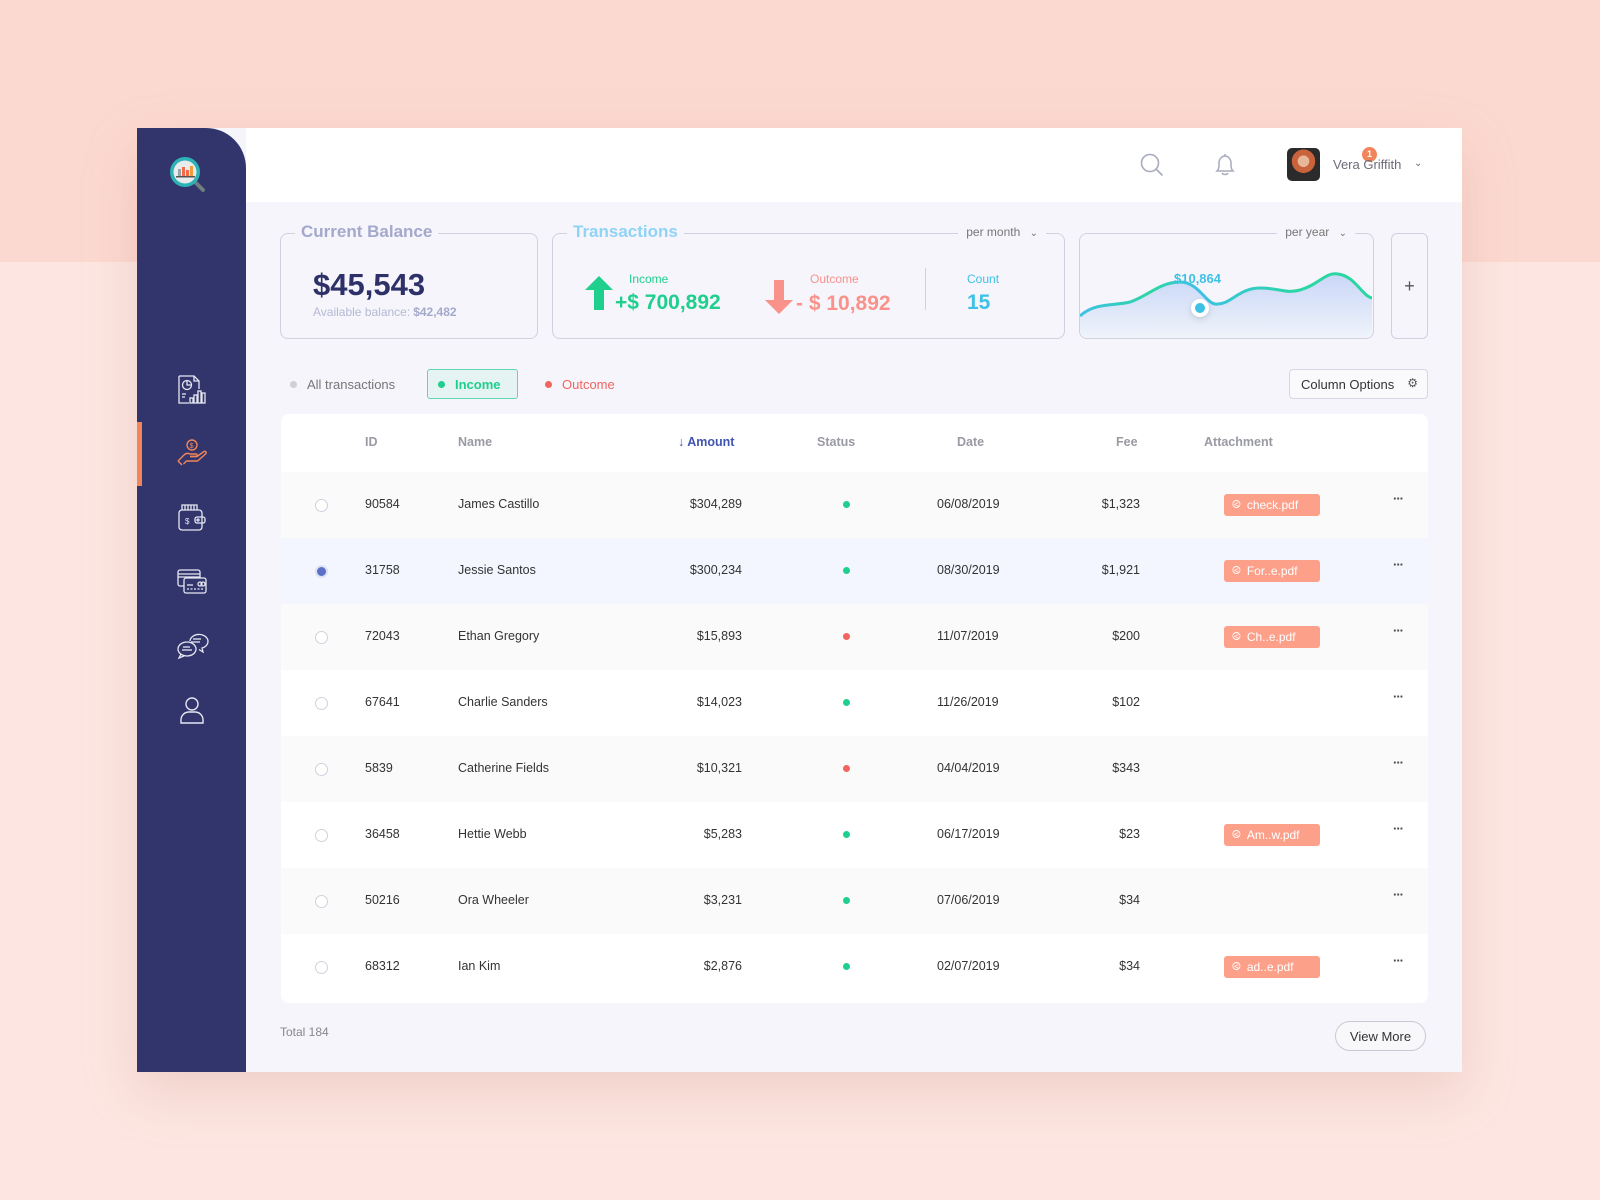 This screenshot has height=1200, width=1600. I want to click on filter-income: Income, so click(472, 384).